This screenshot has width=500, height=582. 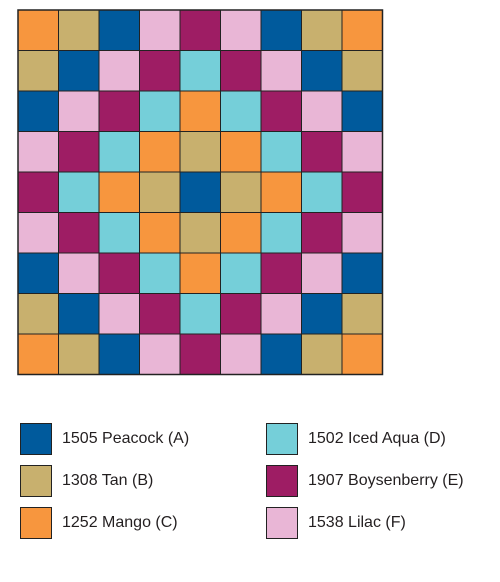 I want to click on quilt-square-r2-c2, so click(x=119, y=111).